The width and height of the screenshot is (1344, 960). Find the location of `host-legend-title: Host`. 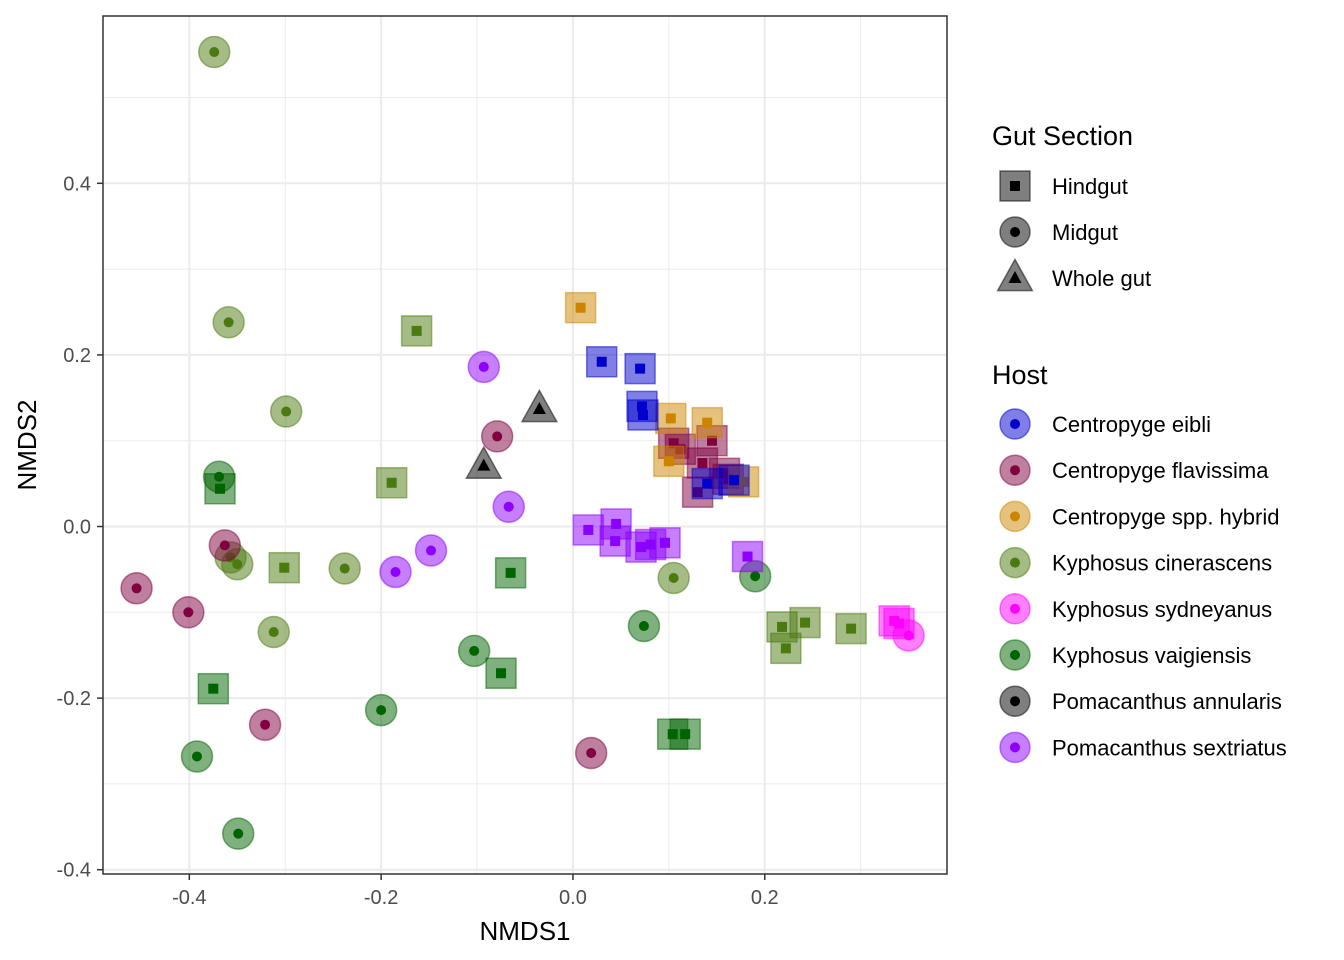

host-legend-title: Host is located at coordinates (1020, 375).